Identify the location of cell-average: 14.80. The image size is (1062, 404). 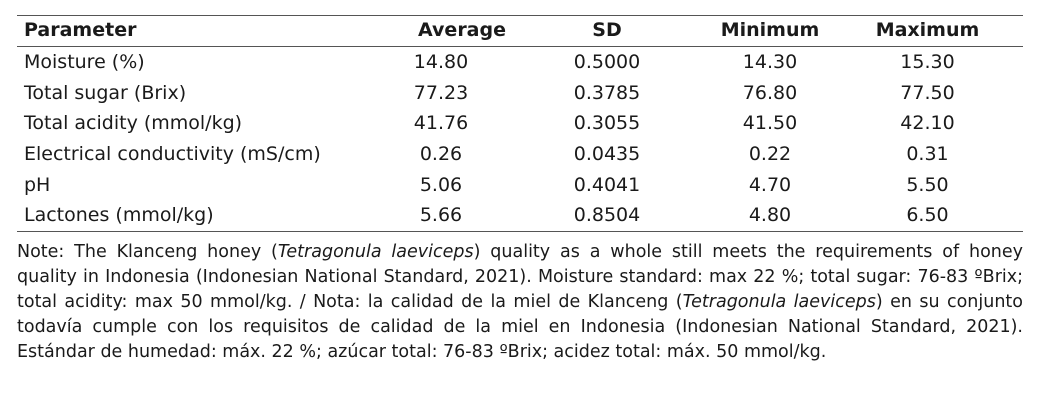
(441, 62).